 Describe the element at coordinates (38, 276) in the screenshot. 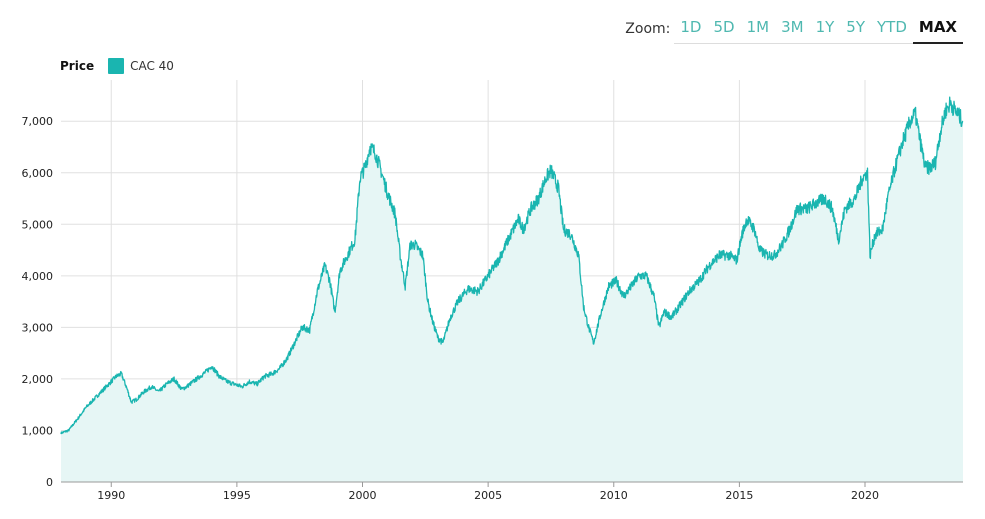

I see `y-tick-label: 4,000` at that location.